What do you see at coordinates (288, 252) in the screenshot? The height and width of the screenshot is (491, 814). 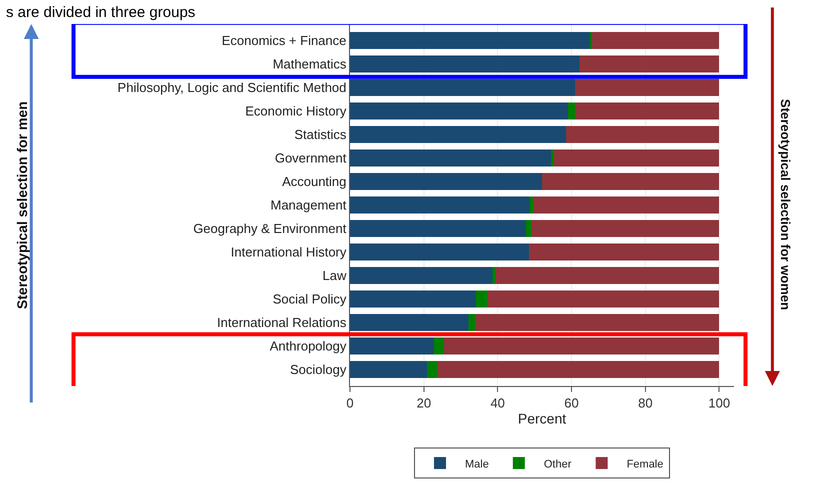 I see `y-tick-label: International History` at bounding box center [288, 252].